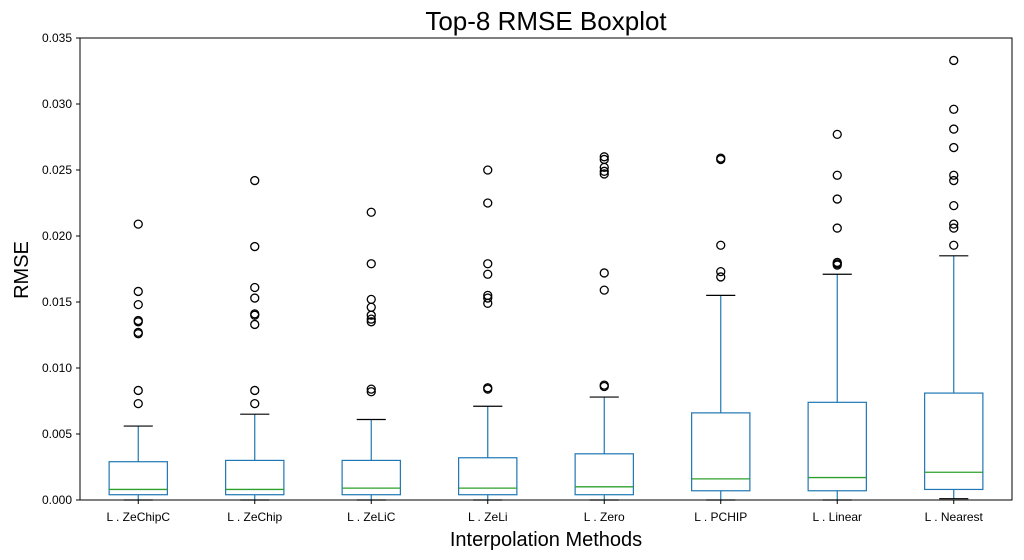  I want to click on y-axis-label: RMSE, so click(22, 270).